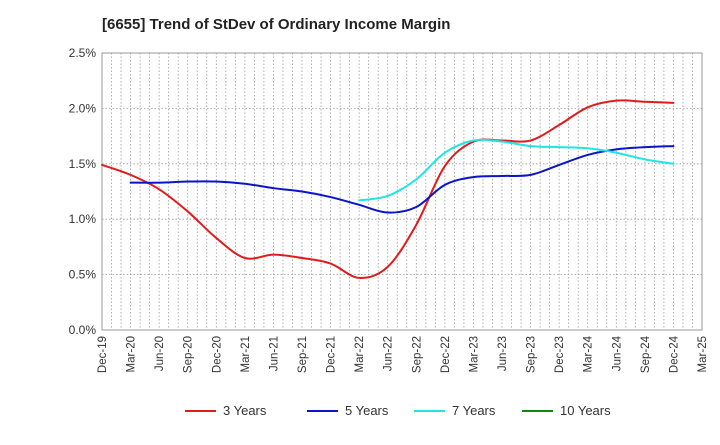  What do you see at coordinates (360, 354) in the screenshot?
I see `x-tick-label: Mar-22` at bounding box center [360, 354].